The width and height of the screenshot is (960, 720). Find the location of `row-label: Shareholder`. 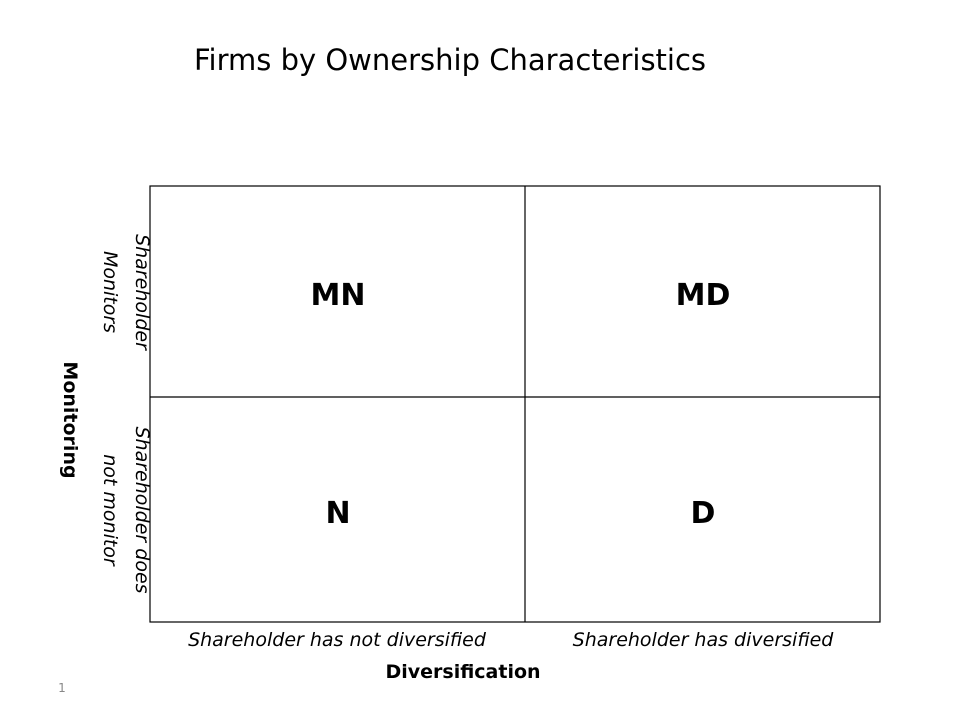

row-label: Shareholder is located at coordinates (142, 292).